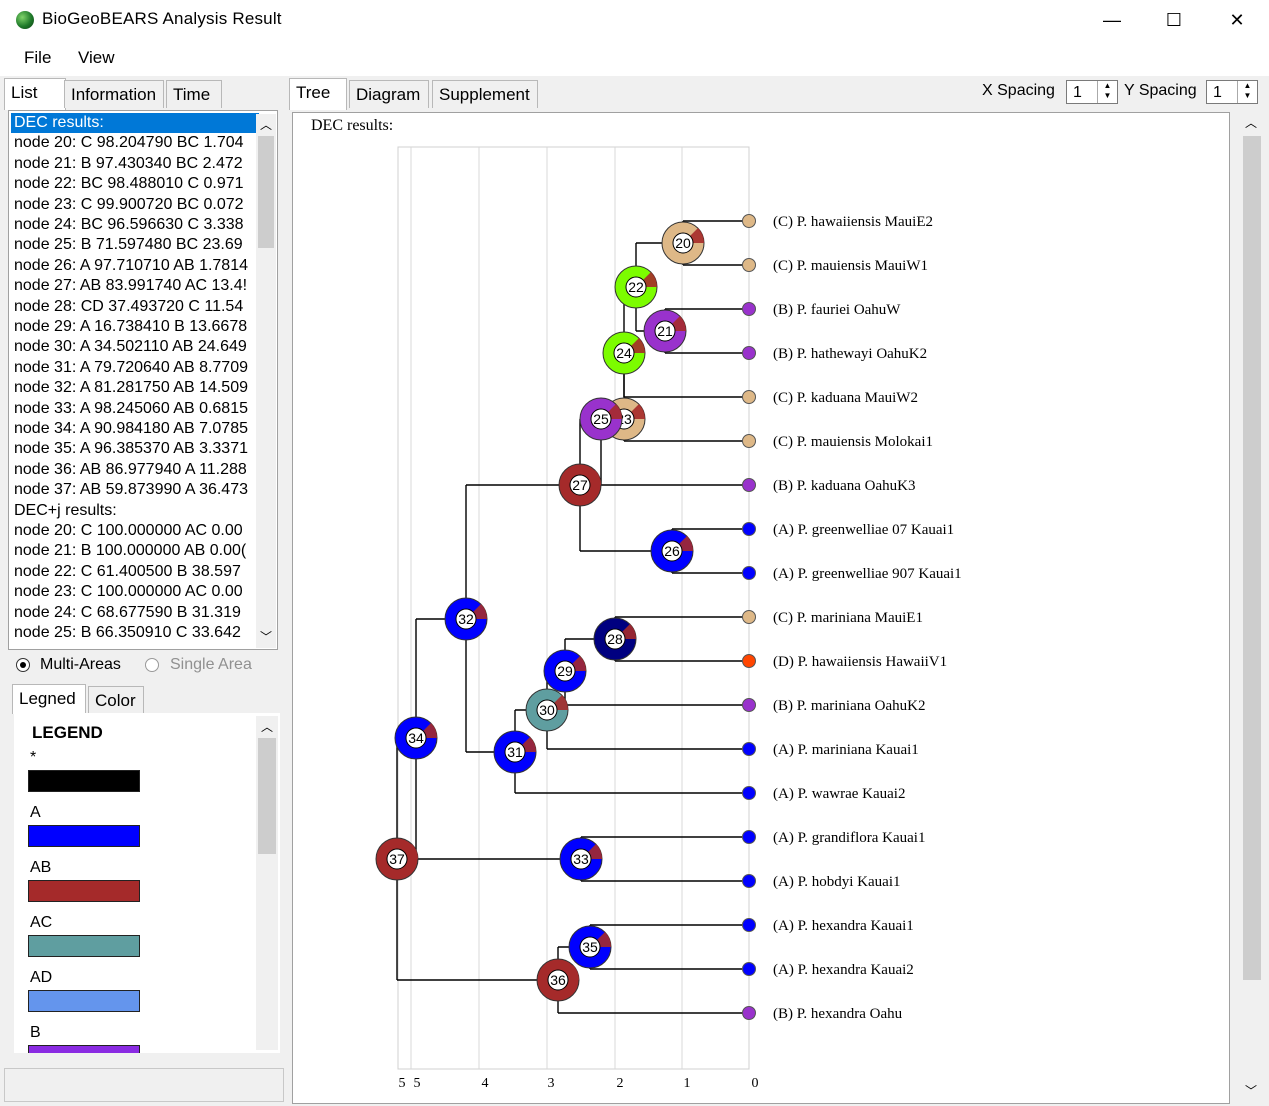  I want to click on list-item: node 21: B 100.000000 AB 0.00(, so click(130, 551).